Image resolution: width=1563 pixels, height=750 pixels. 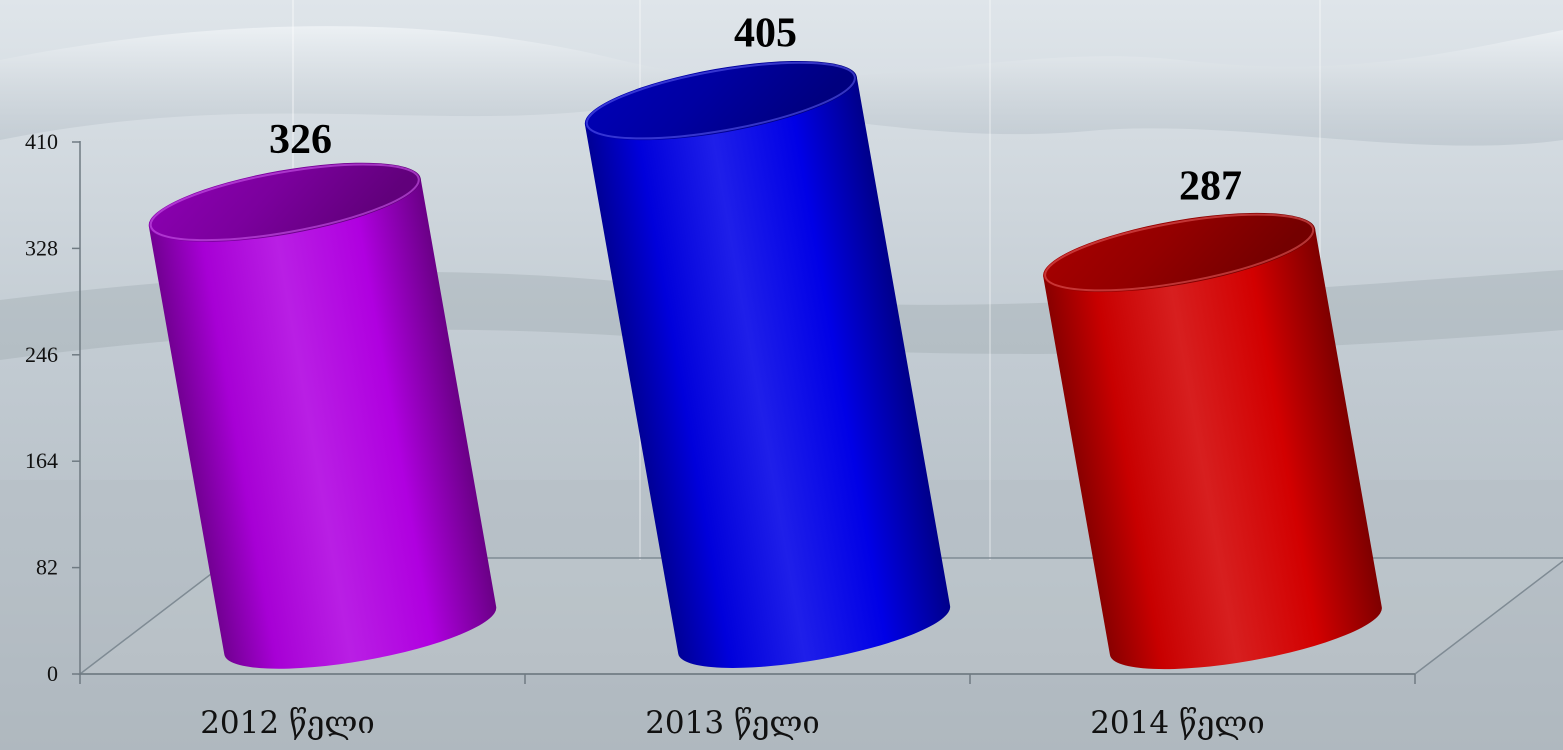 I want to click on x-axis-labels: 2012 წელი 2013 წელი 2014 წელი, so click(x=732, y=723).